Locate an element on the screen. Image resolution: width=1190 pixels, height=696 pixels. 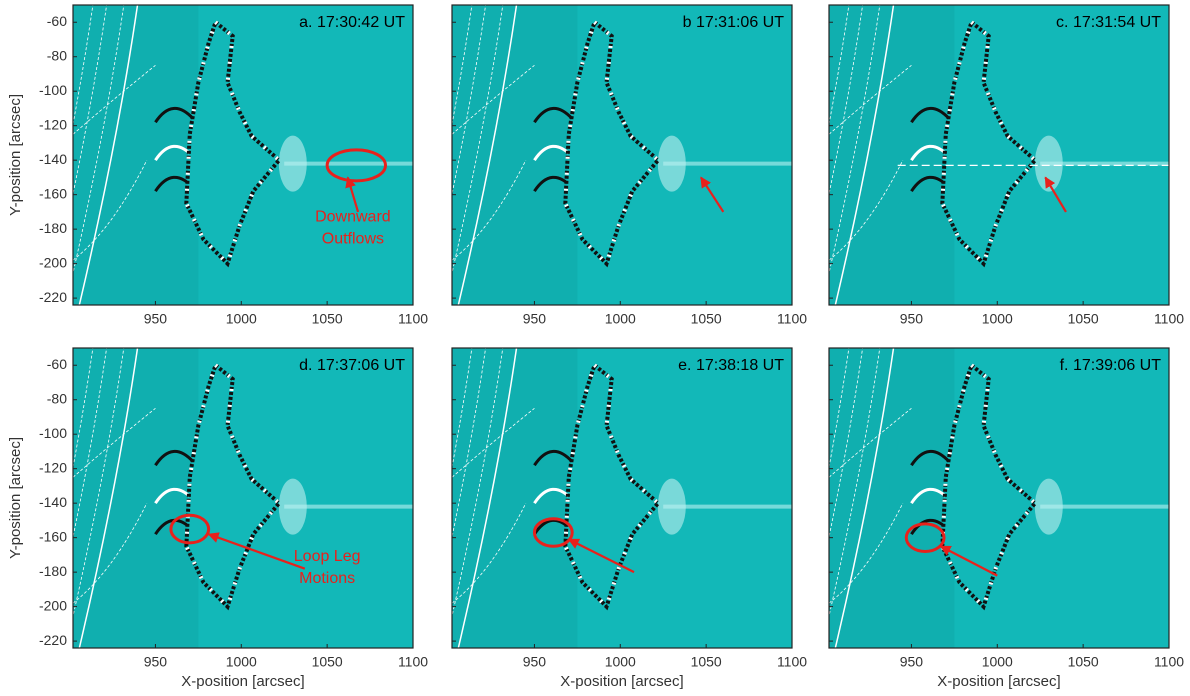
annotation: Motions is located at coordinates (327, 578).